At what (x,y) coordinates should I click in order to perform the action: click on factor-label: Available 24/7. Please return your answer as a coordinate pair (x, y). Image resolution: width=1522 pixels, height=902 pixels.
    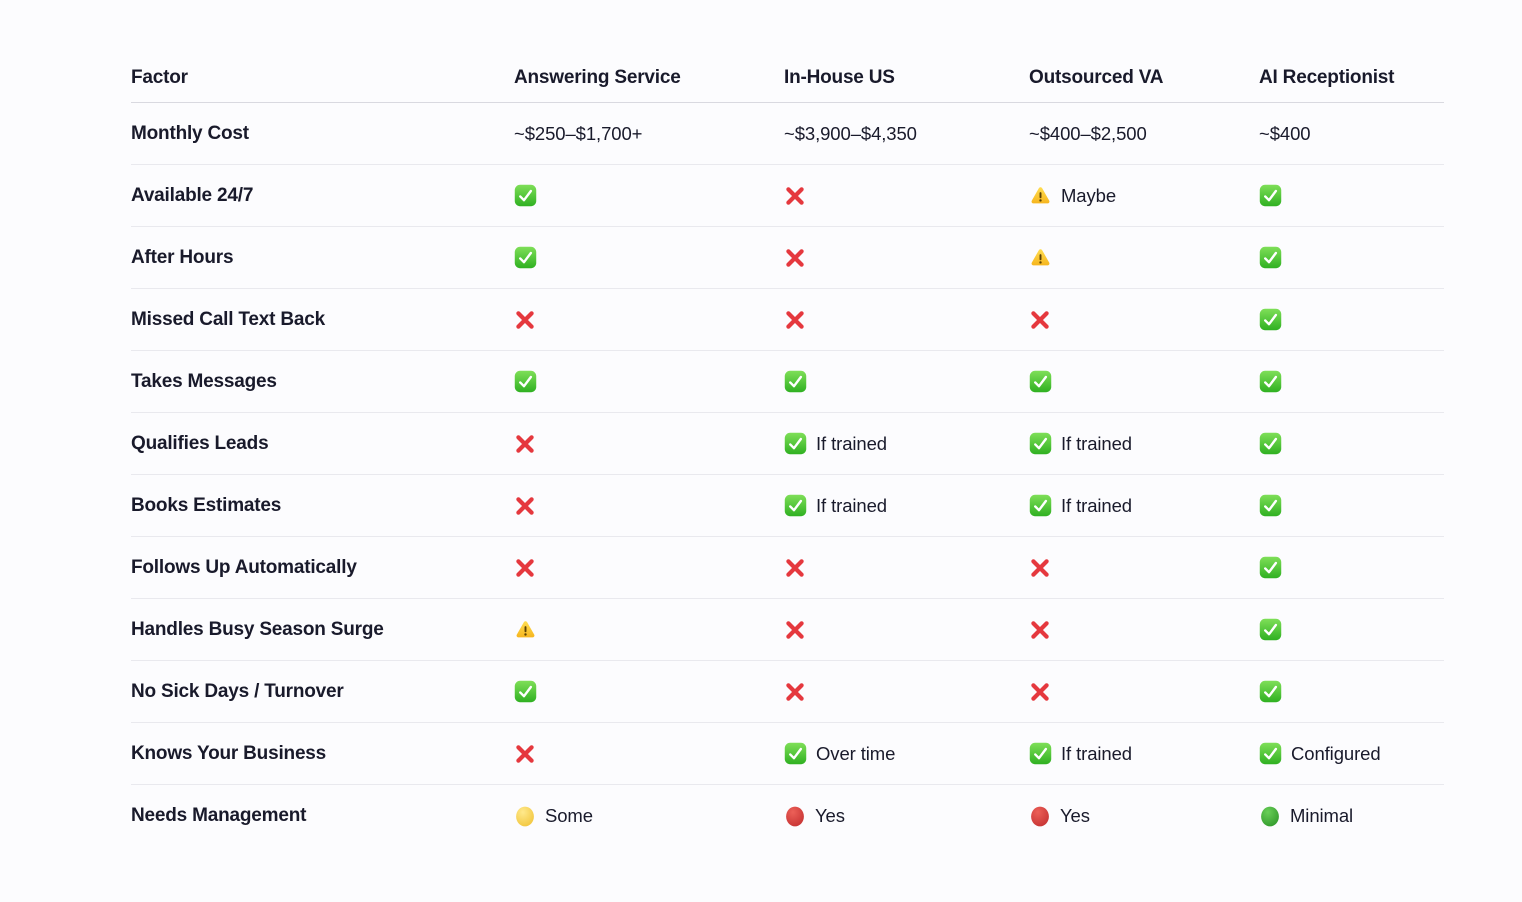
    Looking at the image, I should click on (192, 195).